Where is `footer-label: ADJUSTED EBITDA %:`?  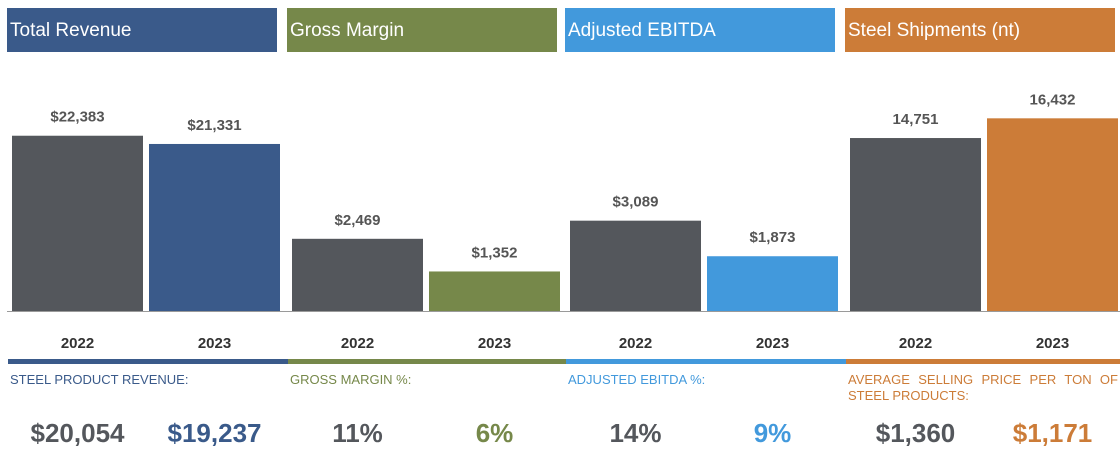
footer-label: ADJUSTED EBITDA %: is located at coordinates (637, 379).